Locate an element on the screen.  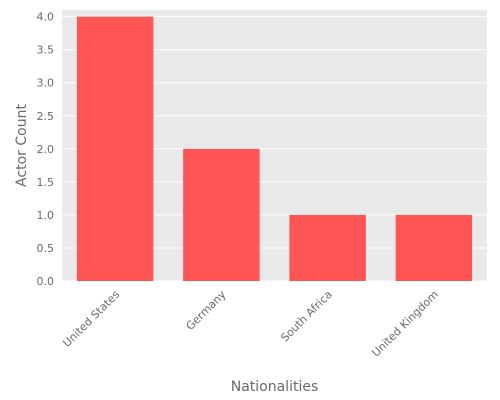
y-tick-label: 2.0 is located at coordinates (46, 149).